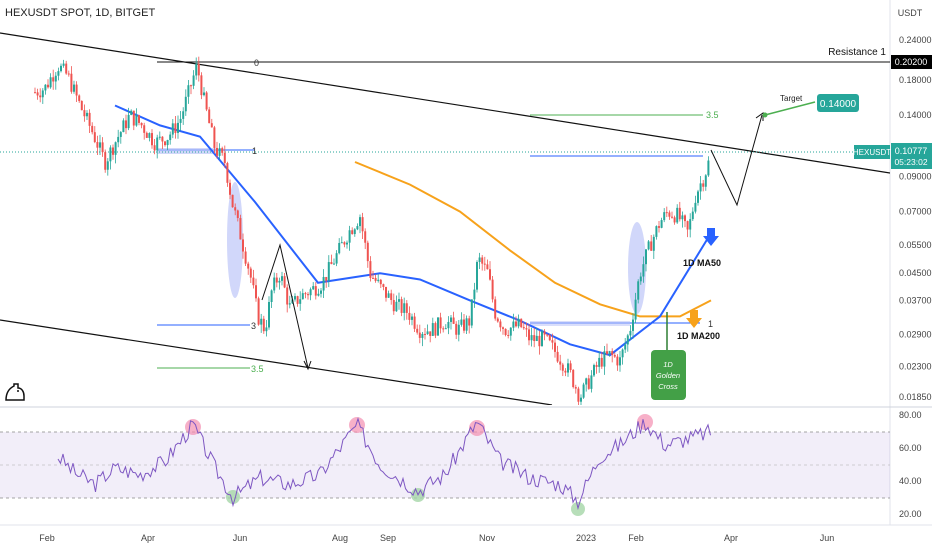  Describe the element at coordinates (915, 245) in the screenshot. I see `price-tick-label: 0.05500` at that location.